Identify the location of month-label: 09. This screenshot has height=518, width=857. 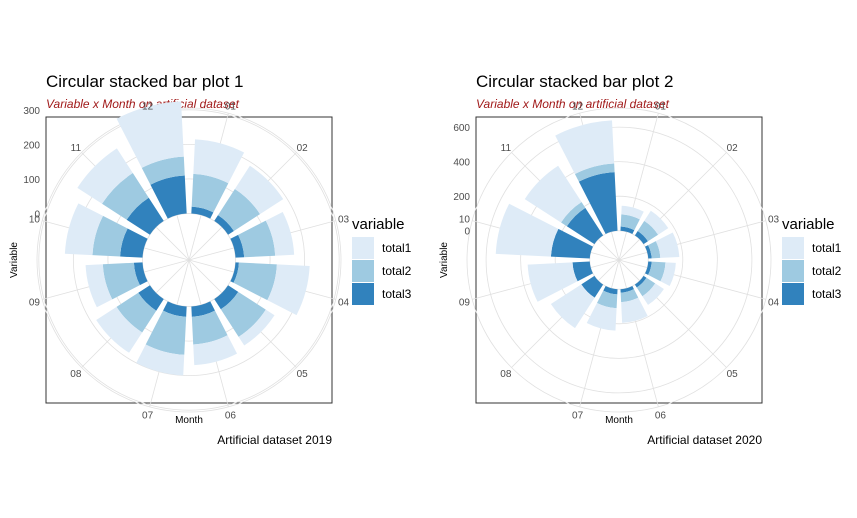
(35, 302).